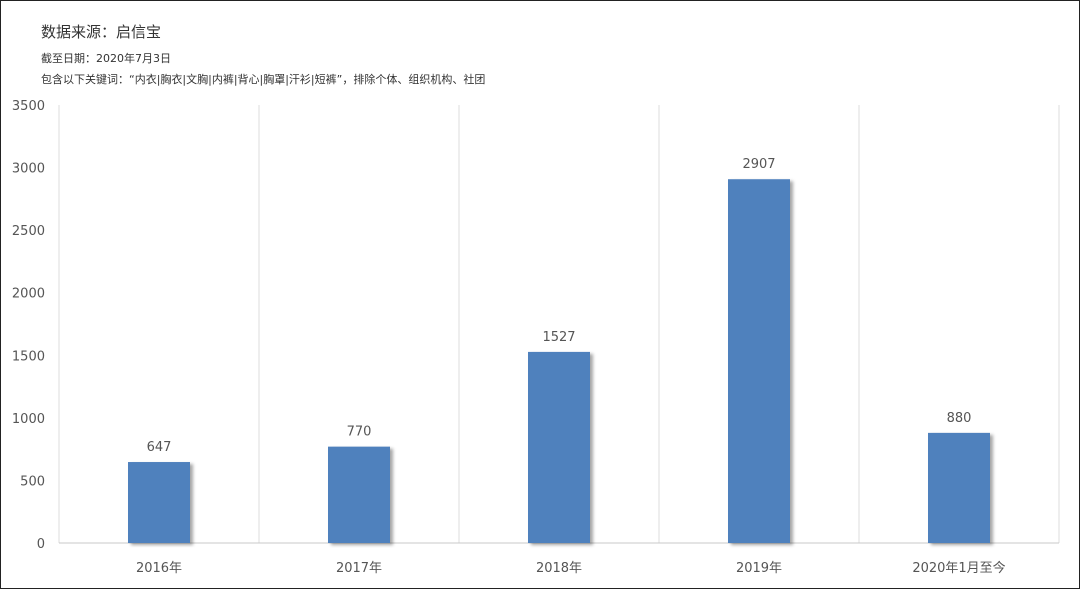 This screenshot has width=1080, height=589. What do you see at coordinates (101, 32) in the screenshot?
I see `source-title: 数据来源：启信宝` at bounding box center [101, 32].